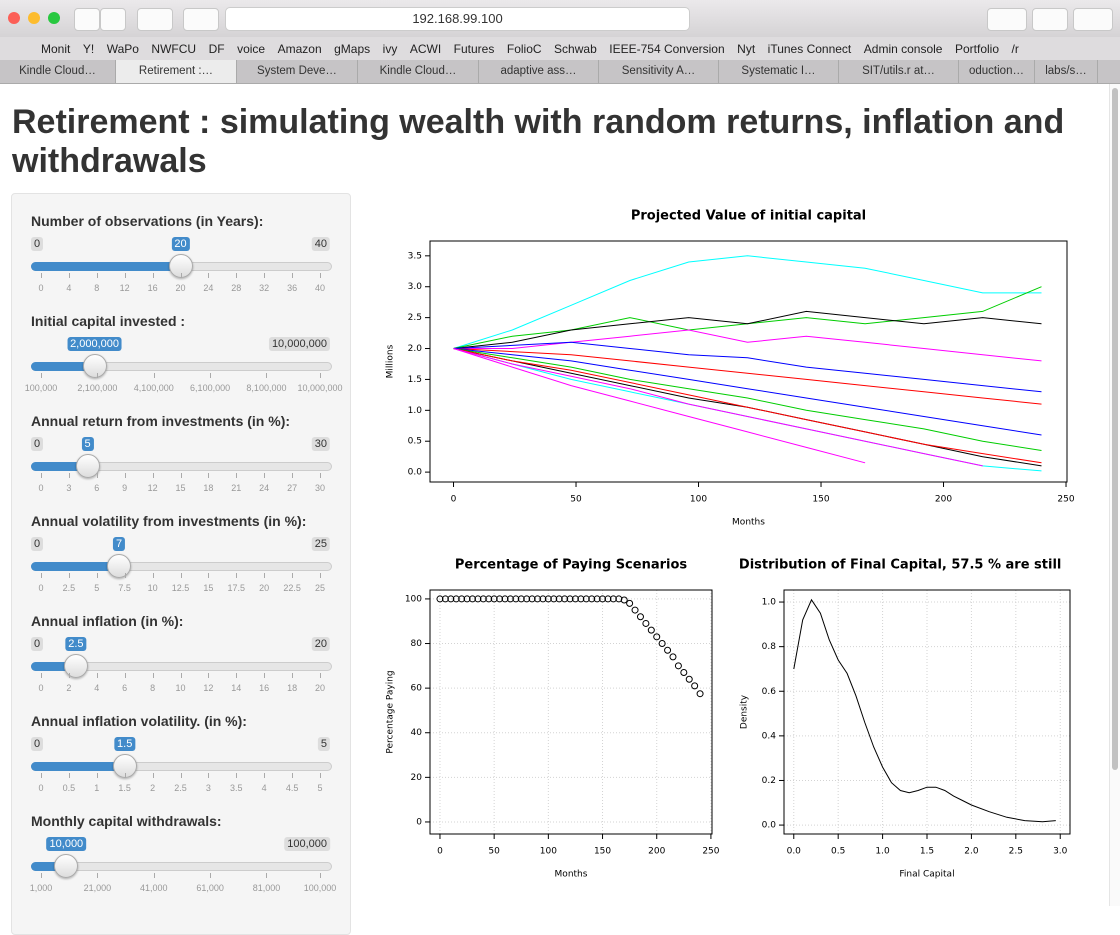  What do you see at coordinates (299, 48) in the screenshot?
I see `bookmark: Amazon` at bounding box center [299, 48].